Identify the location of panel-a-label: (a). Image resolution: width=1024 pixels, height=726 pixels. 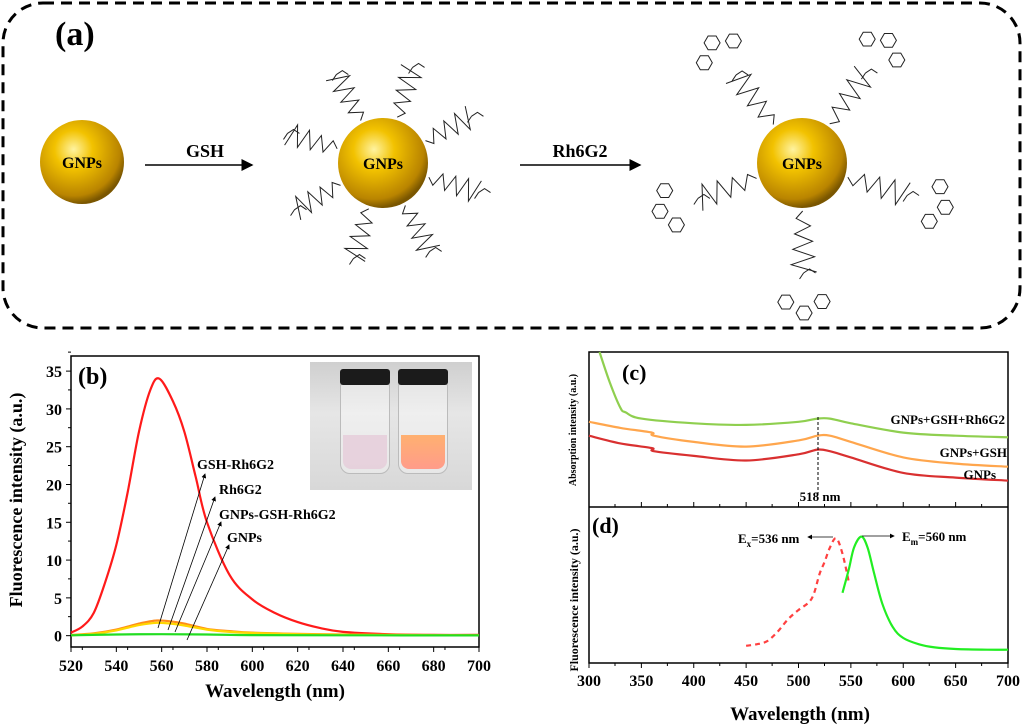
(75, 34).